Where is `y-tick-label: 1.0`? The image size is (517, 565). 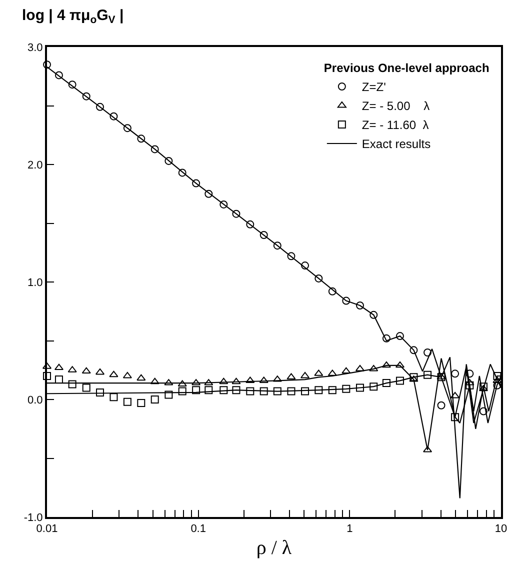
y-tick-label: 1.0 is located at coordinates (35, 282).